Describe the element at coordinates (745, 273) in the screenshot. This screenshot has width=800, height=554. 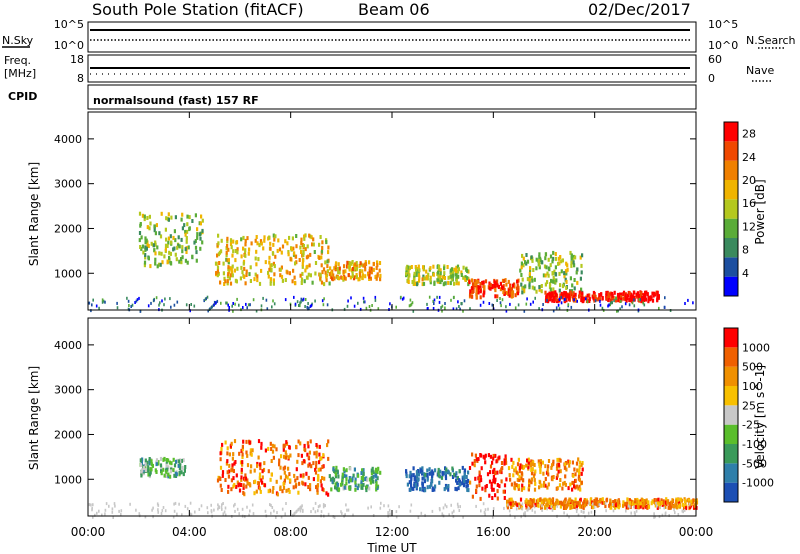
I see `colorbar-tick-label: 4` at that location.